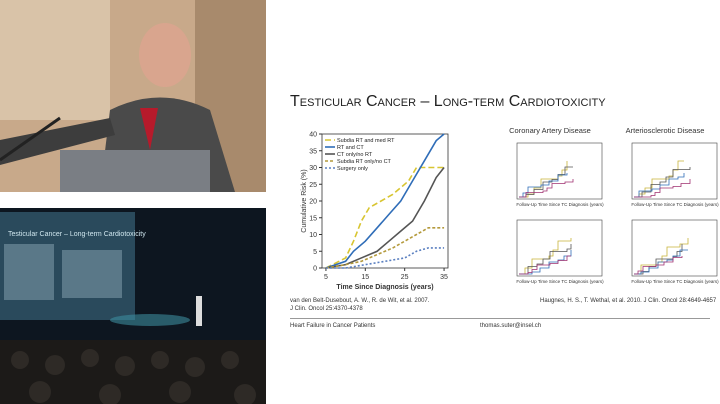 This screenshot has height=404, width=720. I want to click on panel-title: Coronary Artery Disease, so click(550, 130).